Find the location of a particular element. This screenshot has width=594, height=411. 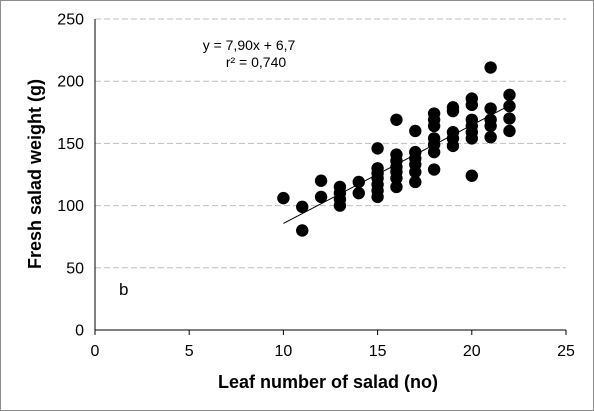

x-tick-label: 10 is located at coordinates (284, 351).